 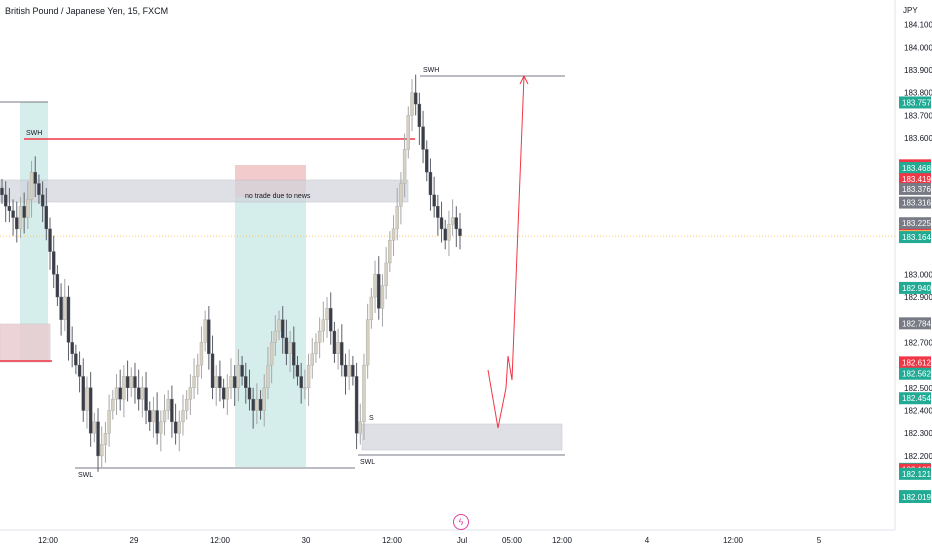 I want to click on price-badge-label: 182.454, so click(x=916, y=398).